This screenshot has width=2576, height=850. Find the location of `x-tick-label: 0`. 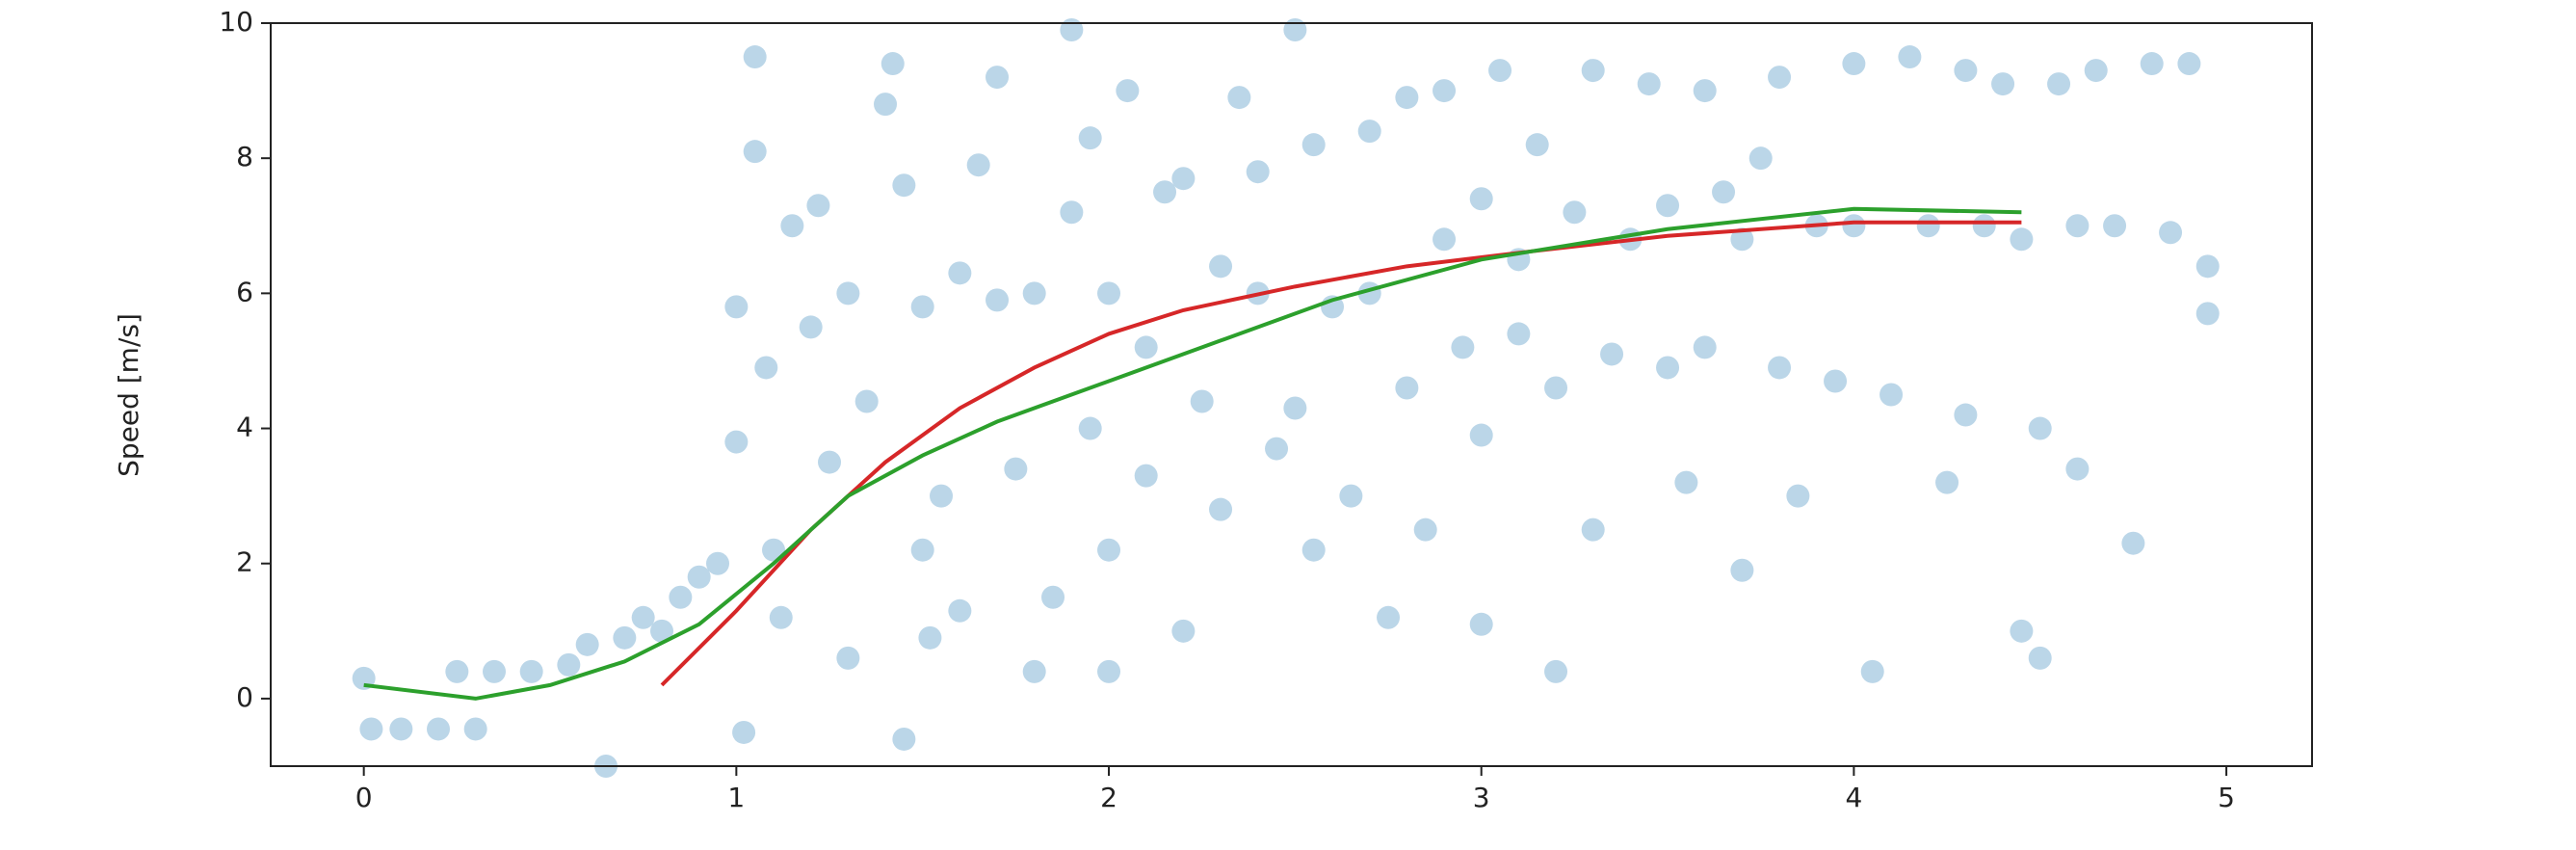

x-tick-label: 0 is located at coordinates (364, 797).